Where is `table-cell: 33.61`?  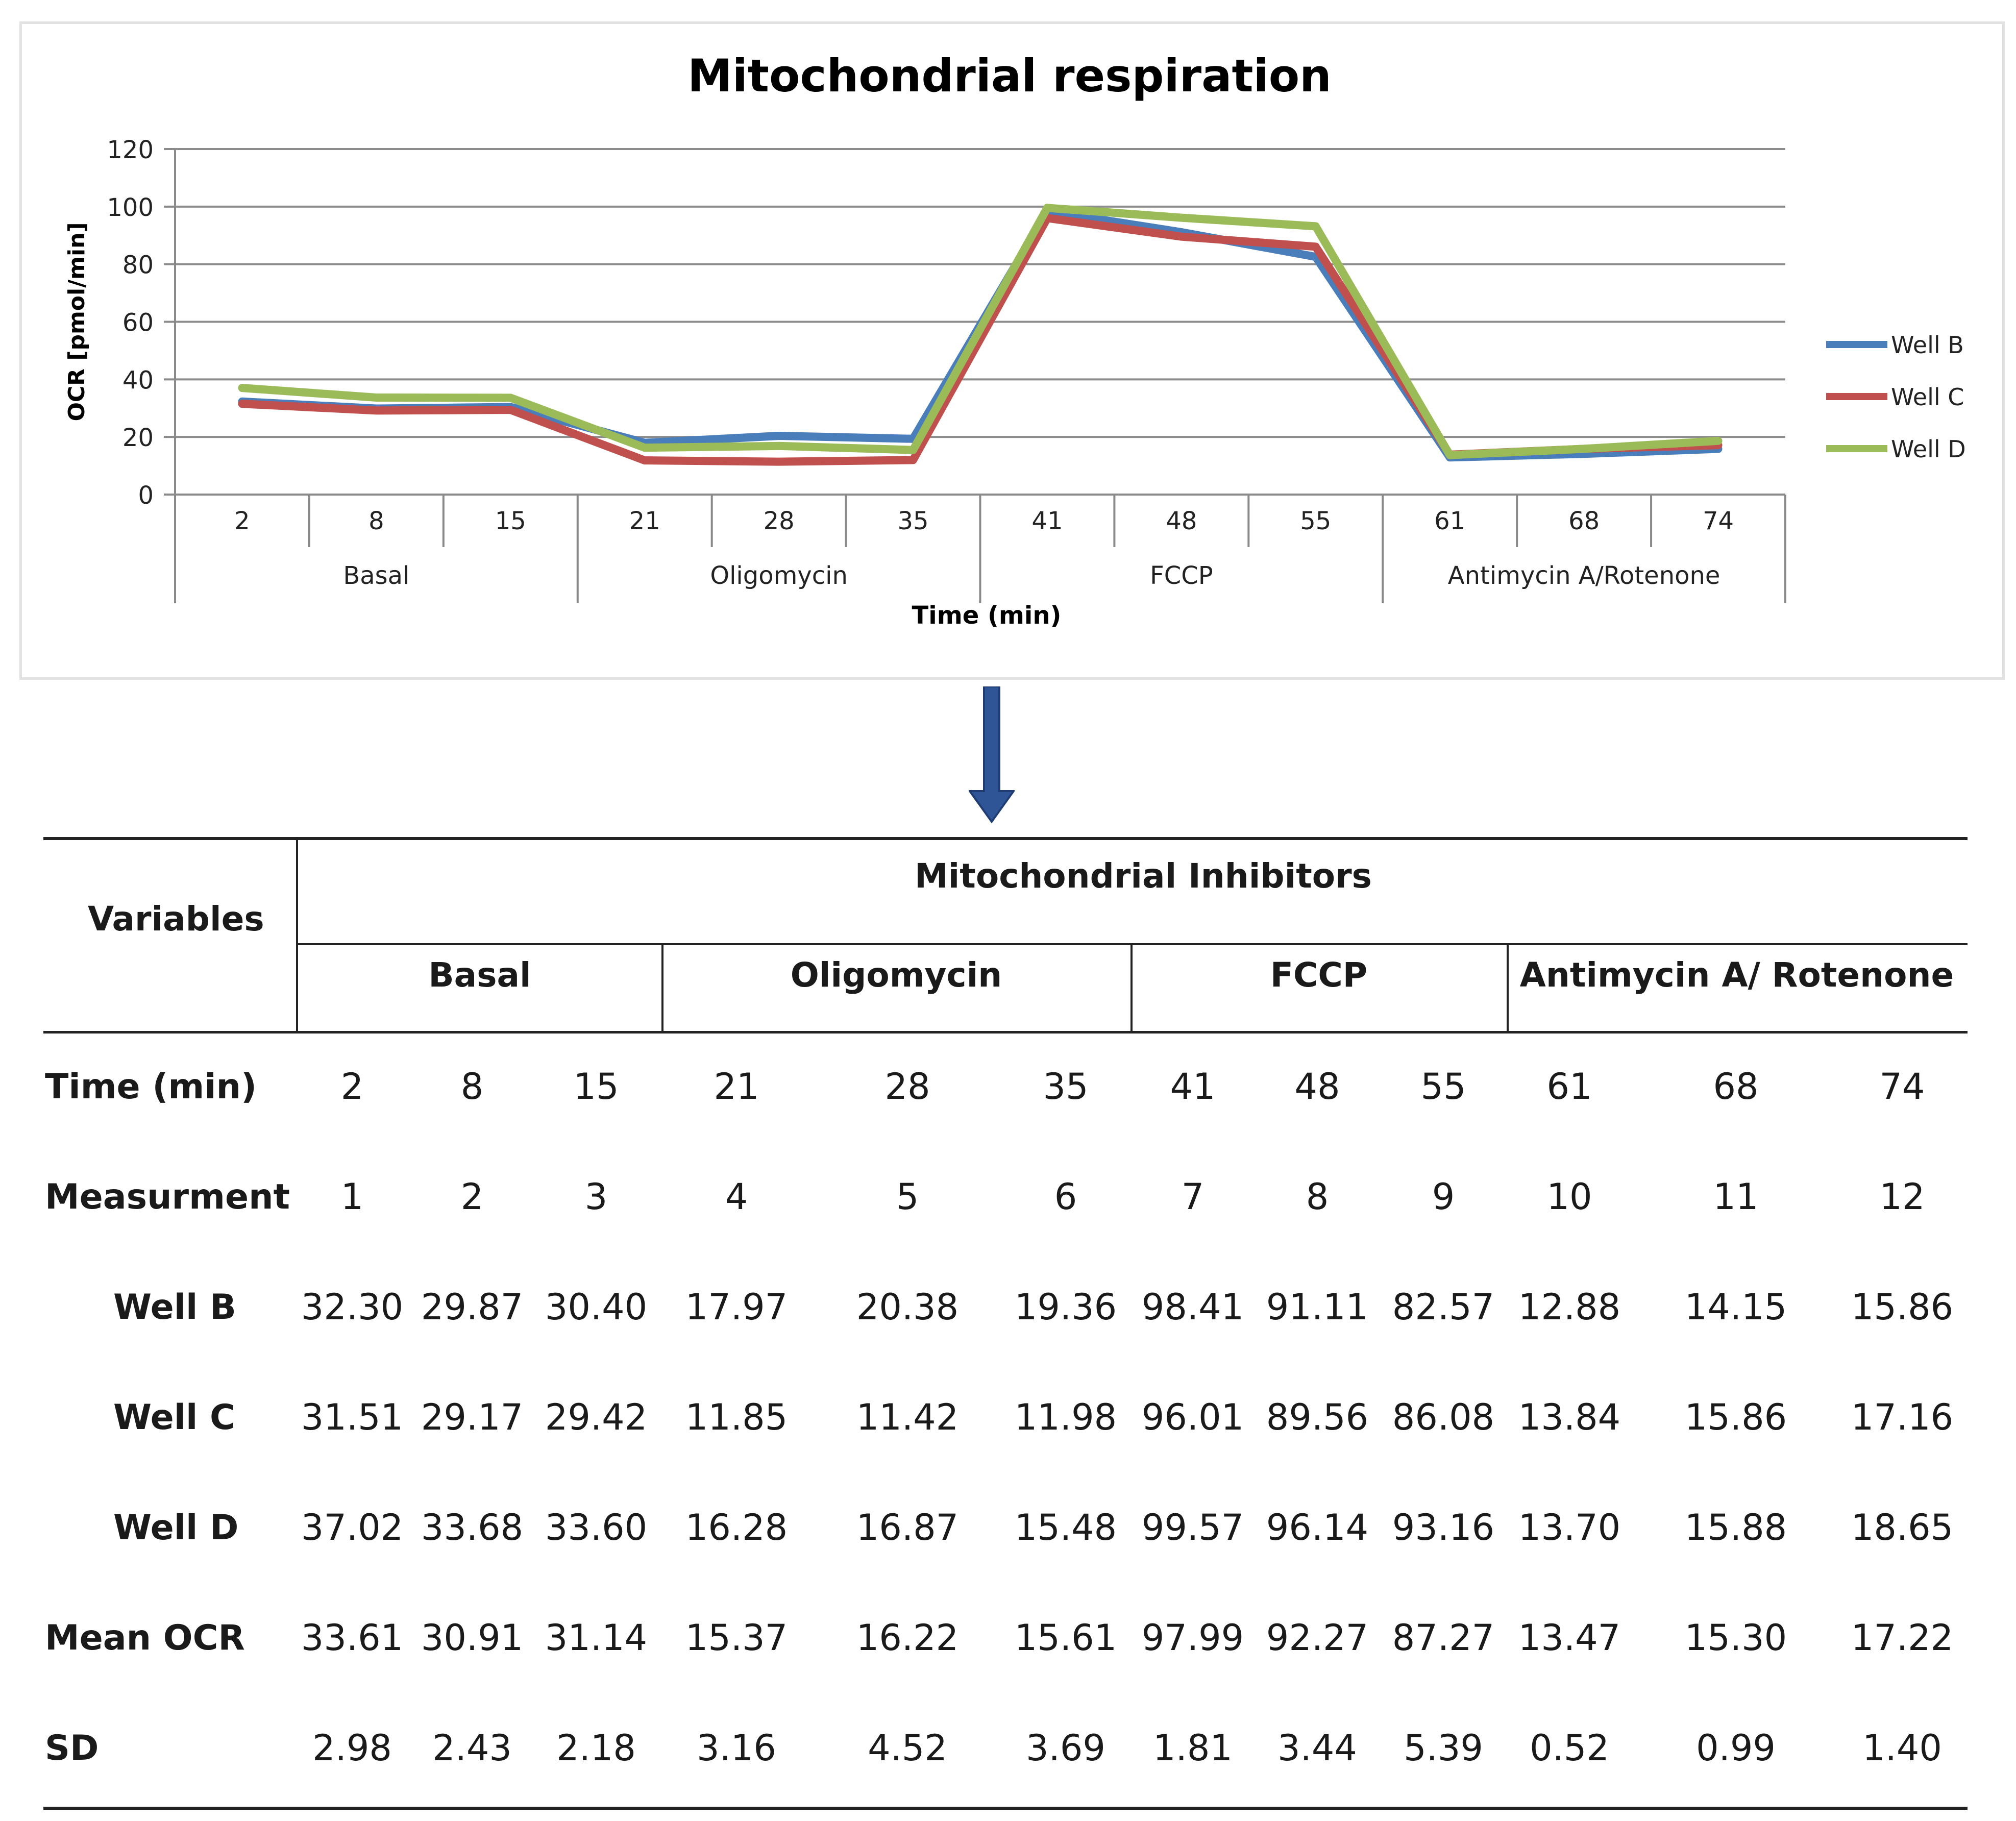
table-cell: 33.61 is located at coordinates (353, 1638).